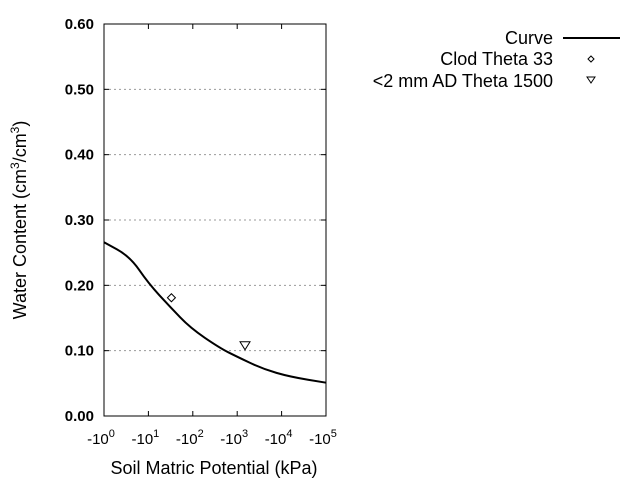  What do you see at coordinates (79, 89) in the screenshot?
I see `y-tick-label: 0.50` at bounding box center [79, 89].